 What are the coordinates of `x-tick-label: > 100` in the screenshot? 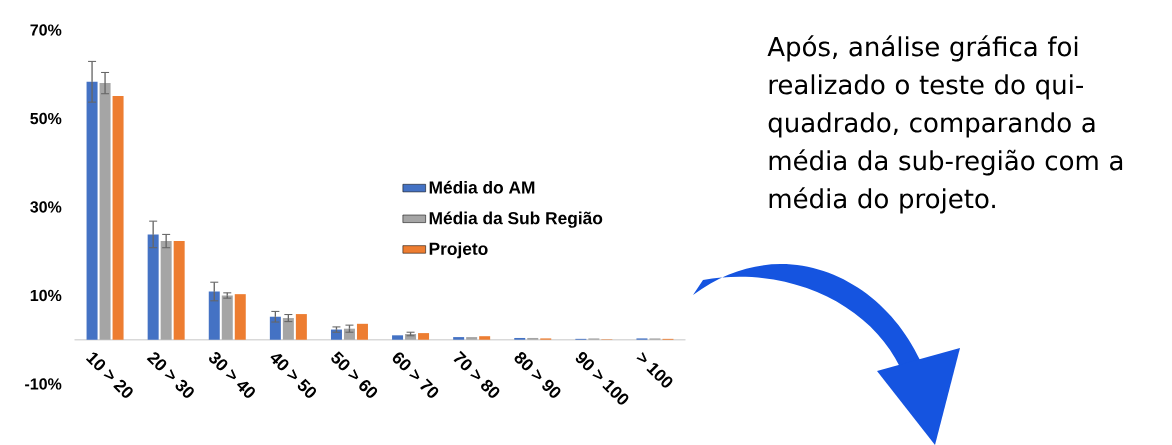 It's located at (654, 369).